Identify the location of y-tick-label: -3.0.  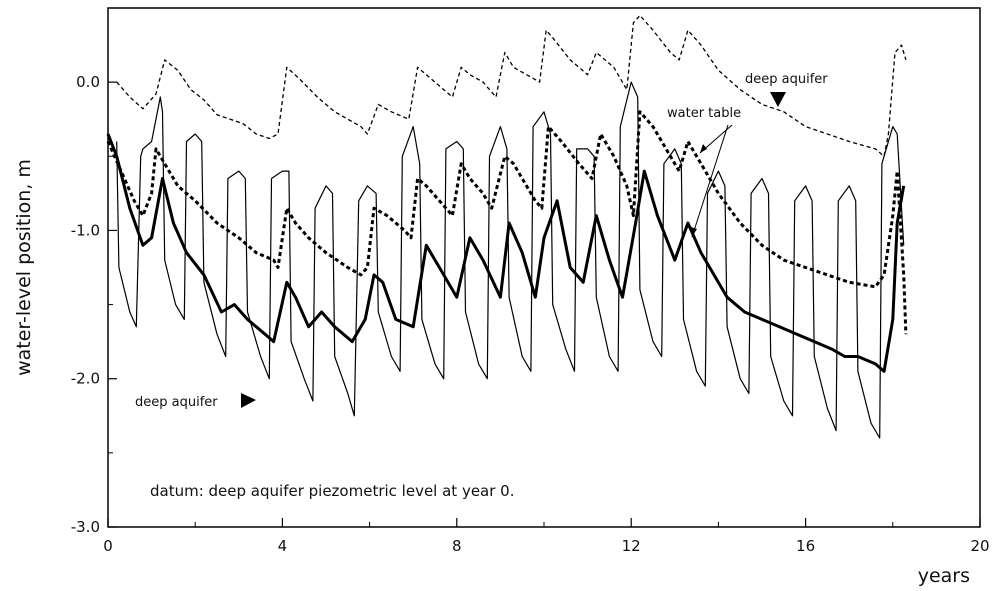
(85, 527).